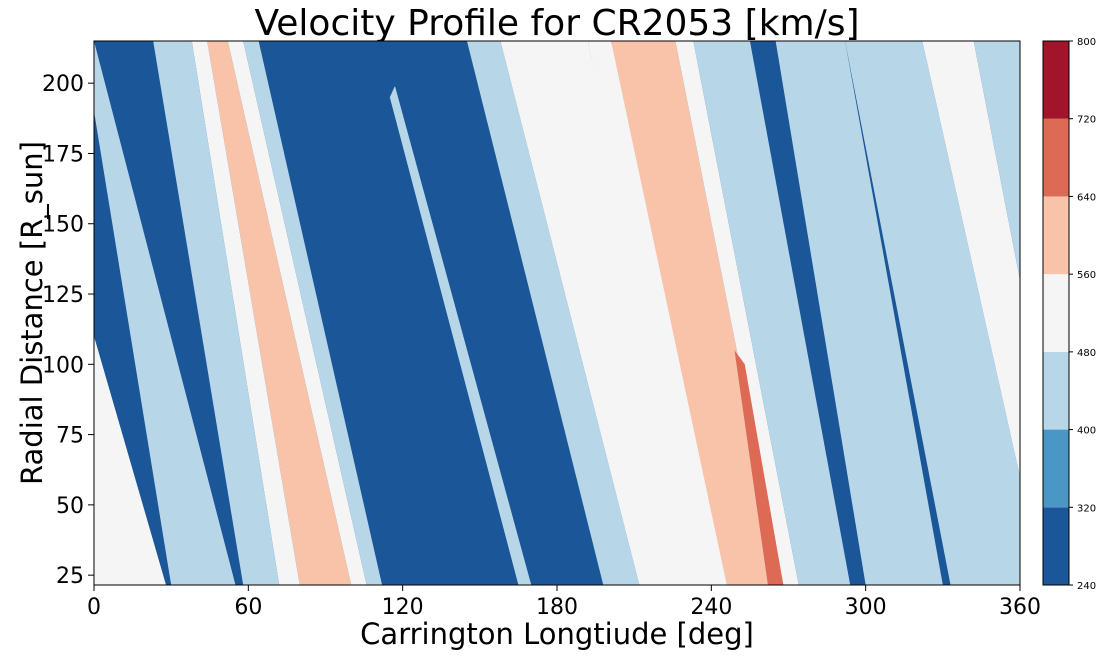  I want to click on x-tick-label: 0, so click(94, 607).